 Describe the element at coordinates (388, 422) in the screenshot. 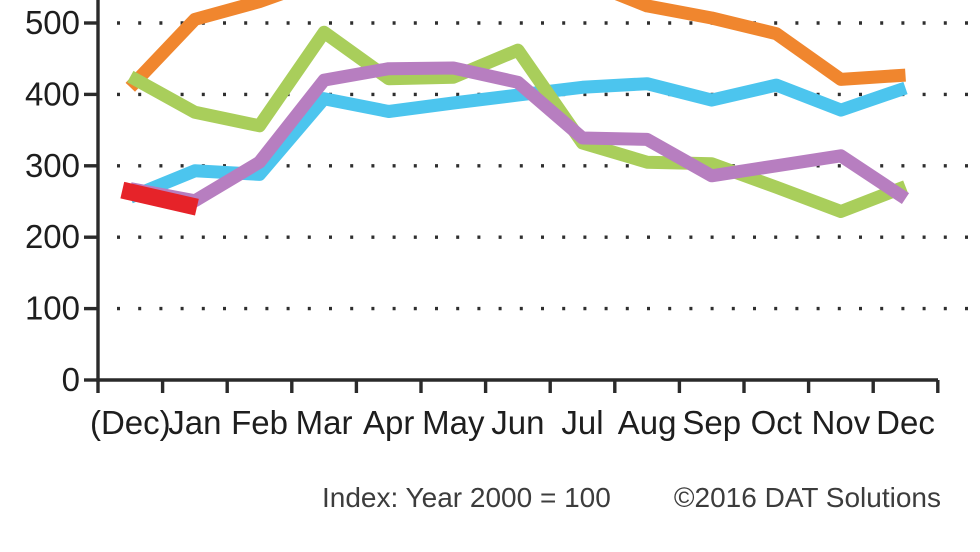

I see `x-label-apr-4: Apr` at that location.